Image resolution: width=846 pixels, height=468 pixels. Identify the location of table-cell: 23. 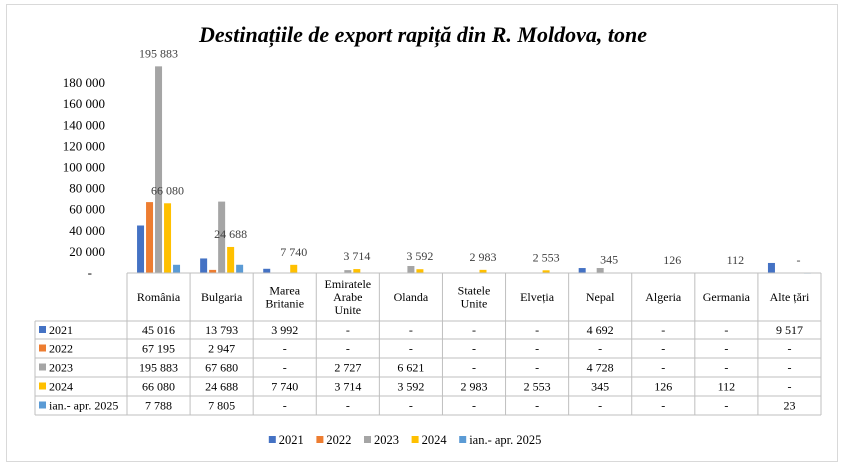
(789, 406).